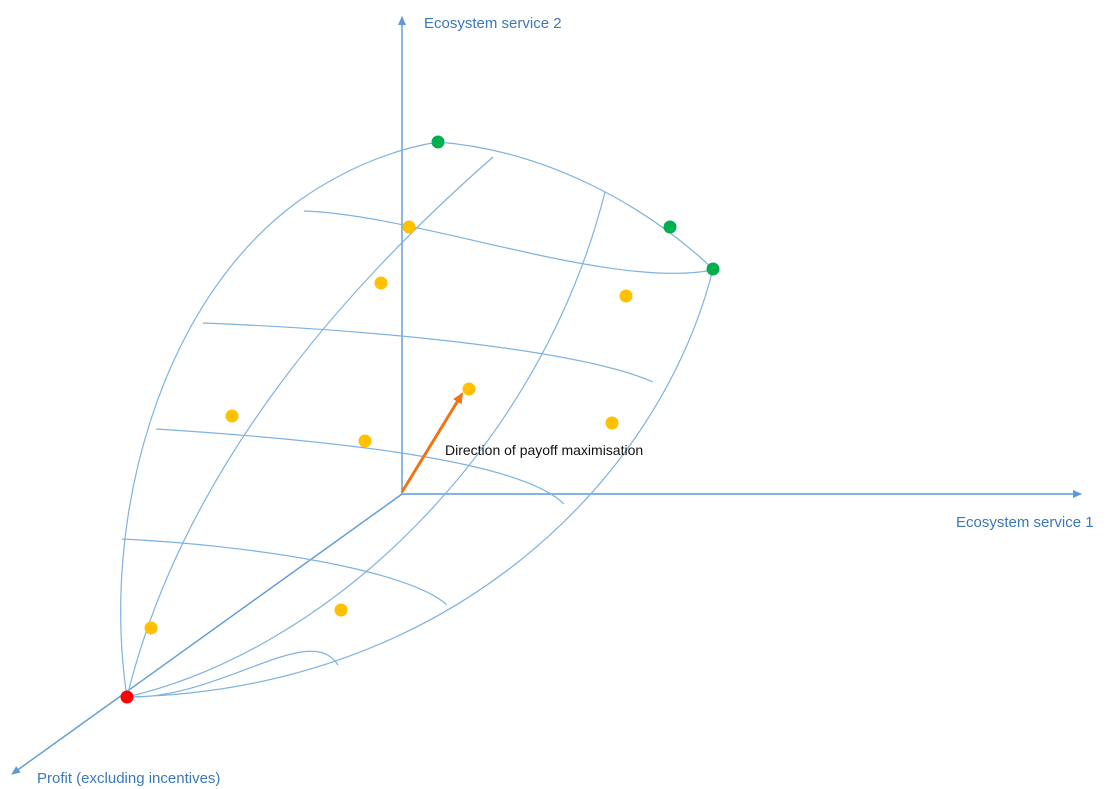  Describe the element at coordinates (127, 697) in the screenshot. I see `origin-point` at that location.